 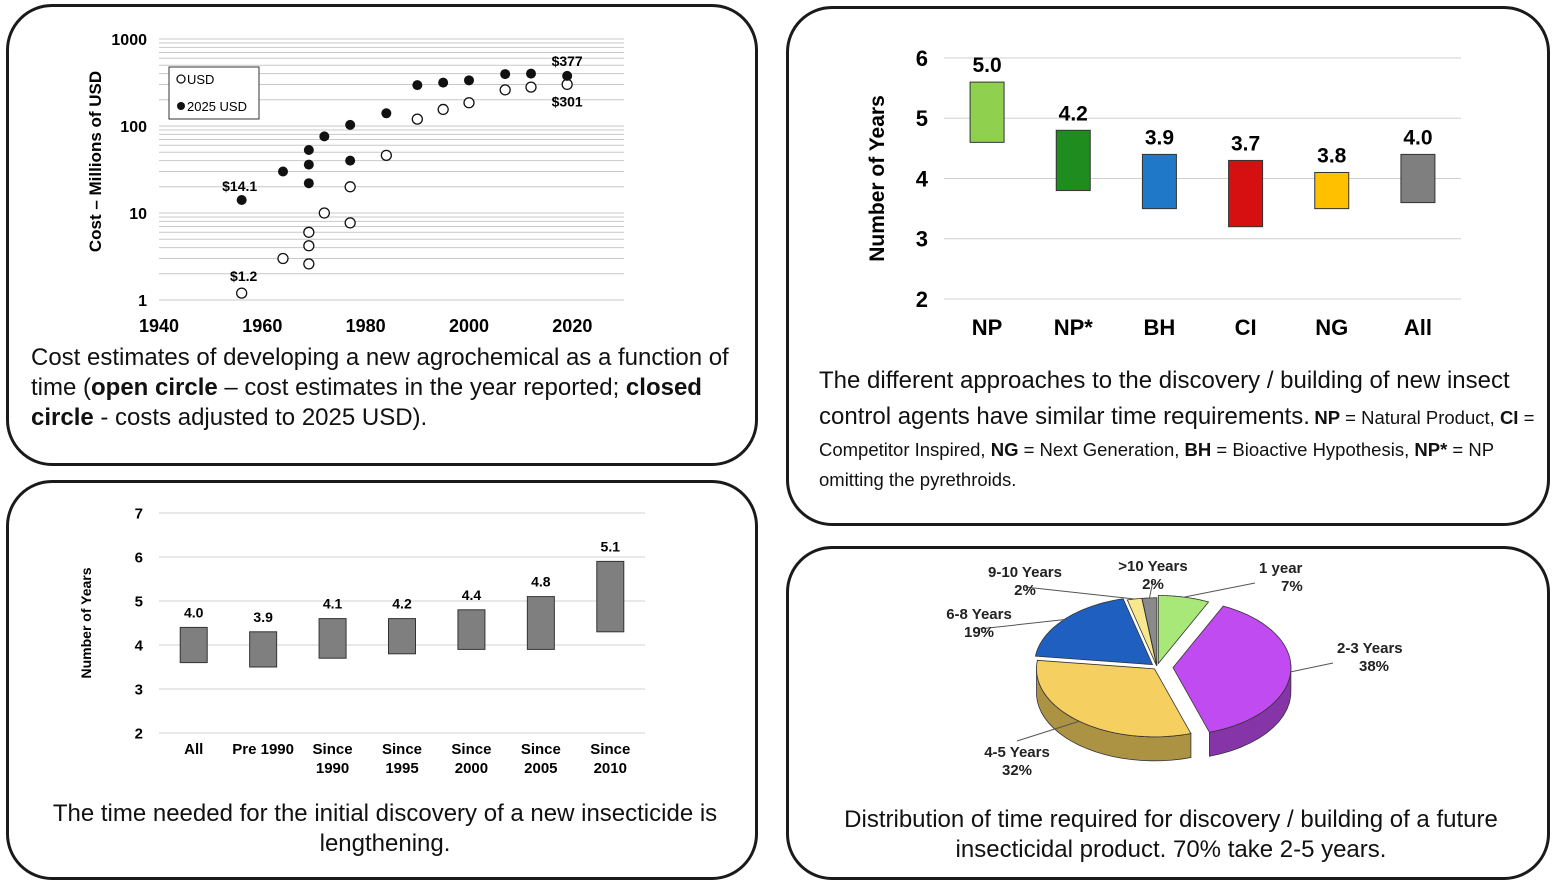 What do you see at coordinates (611, 546) in the screenshot?
I see `data-label: 5.1` at bounding box center [611, 546].